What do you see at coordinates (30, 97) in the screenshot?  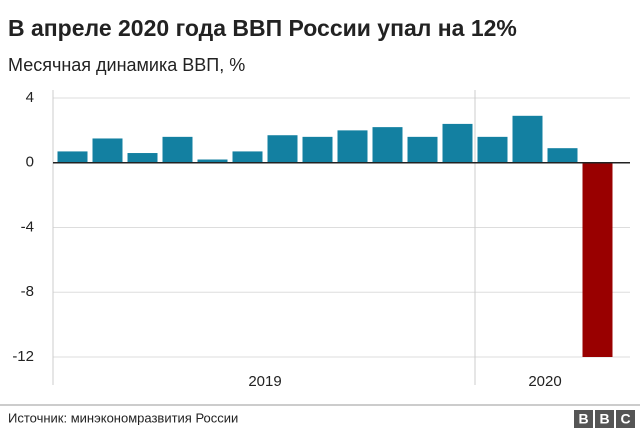 I see `y-tick-label: 4` at bounding box center [30, 97].